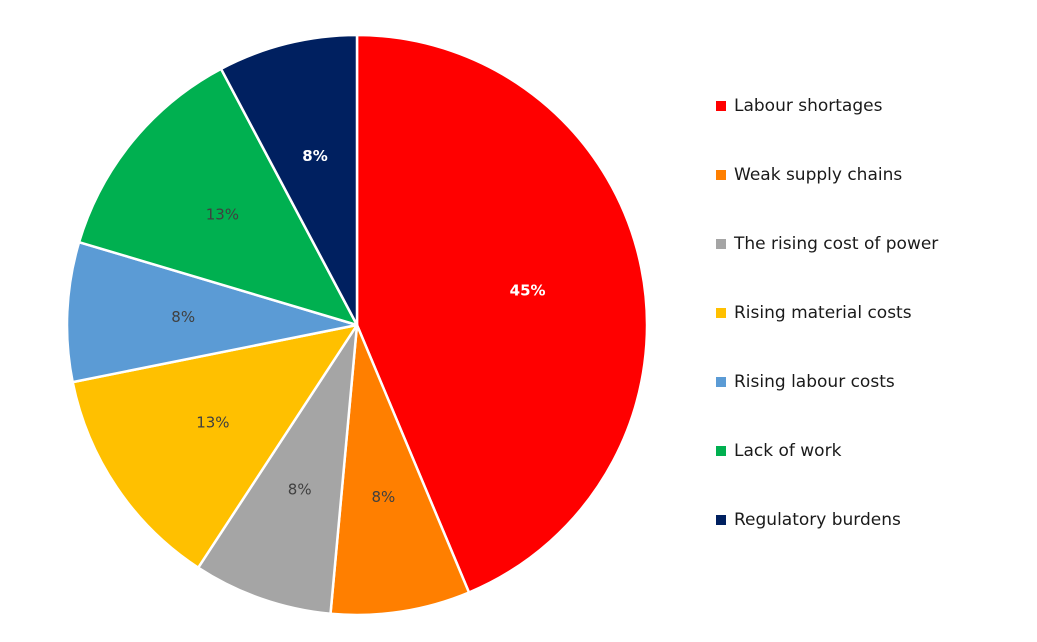 This screenshot has width=1037, height=642. What do you see at coordinates (218, 197) in the screenshot?
I see `pie-slice-lack-of-work` at bounding box center [218, 197].